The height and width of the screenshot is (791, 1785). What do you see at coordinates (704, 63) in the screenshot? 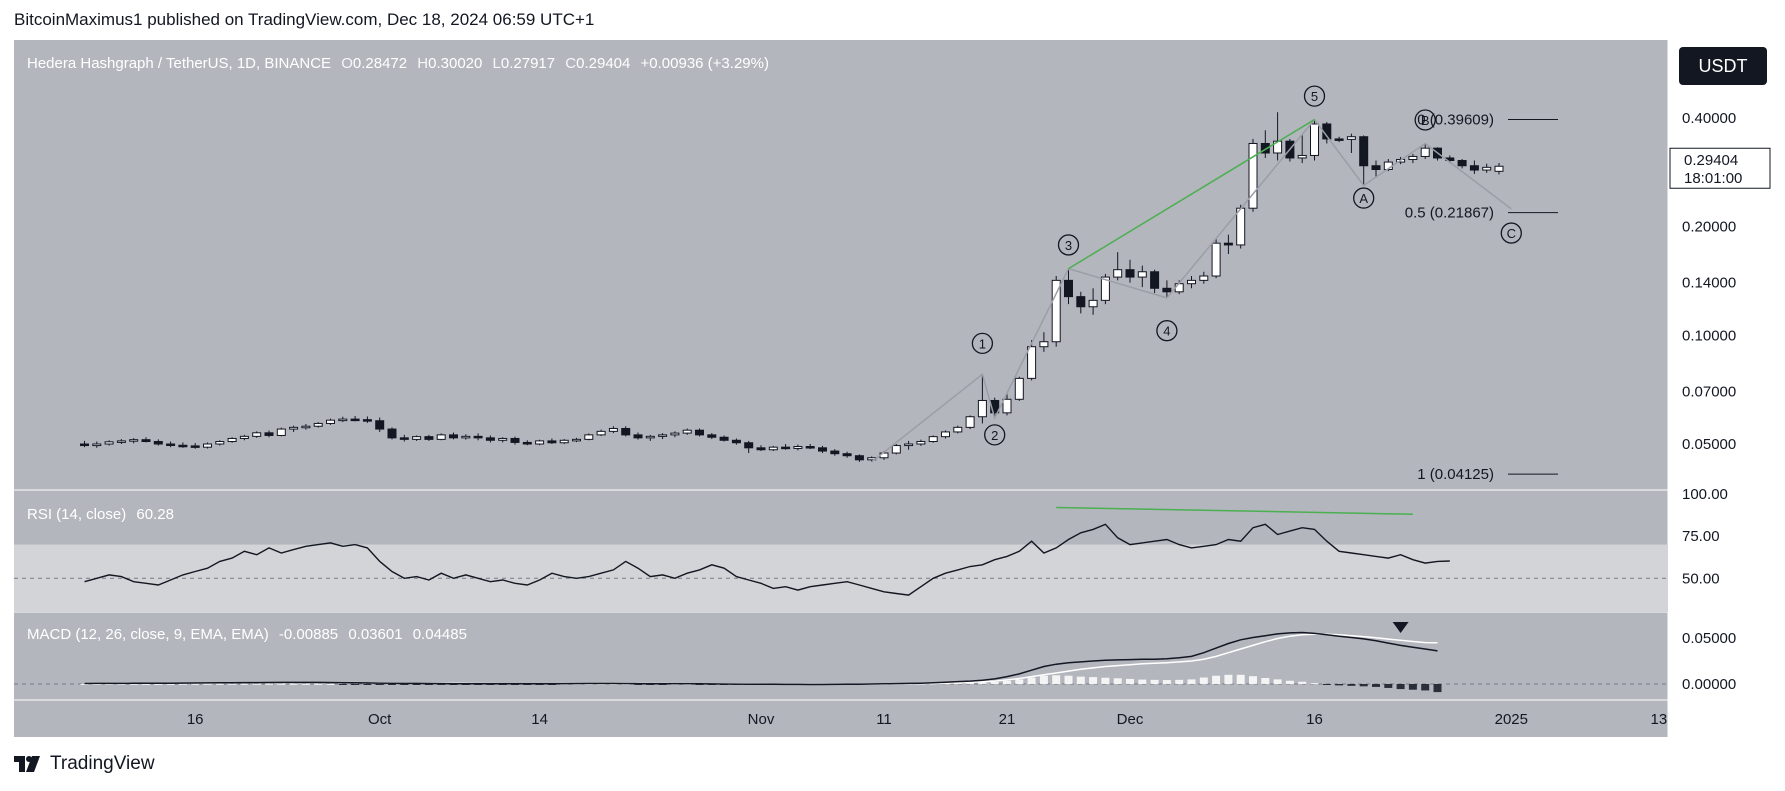
I see `price-change: +0.00936 (+3.29%)` at bounding box center [704, 63].